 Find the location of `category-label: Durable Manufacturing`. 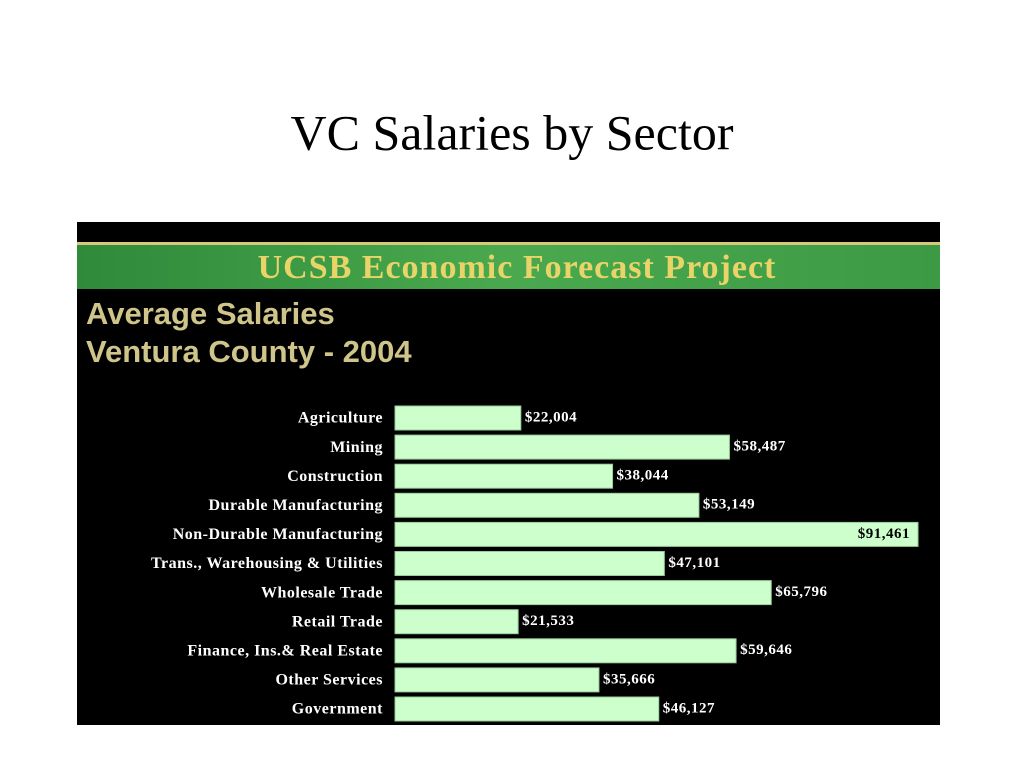

category-label: Durable Manufacturing is located at coordinates (296, 505).